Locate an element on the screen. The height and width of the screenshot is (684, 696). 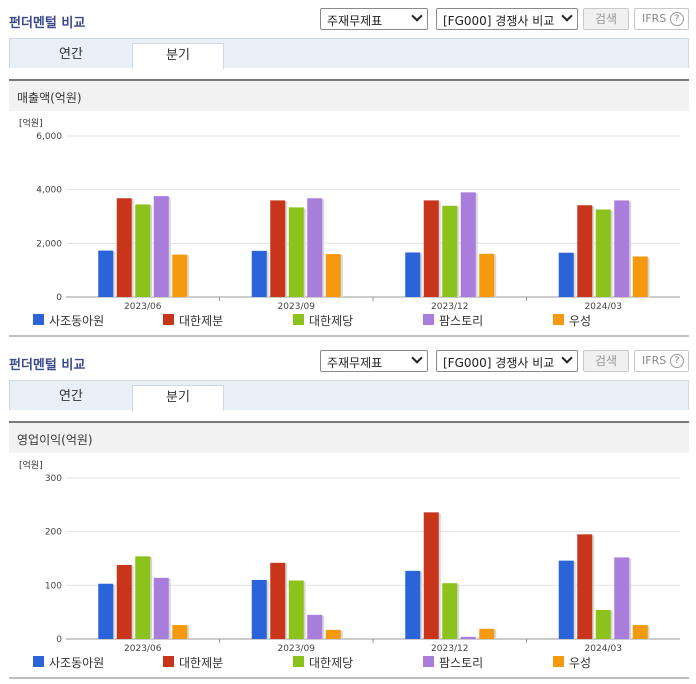
y-tick-label: 4,000 is located at coordinates (49, 191).